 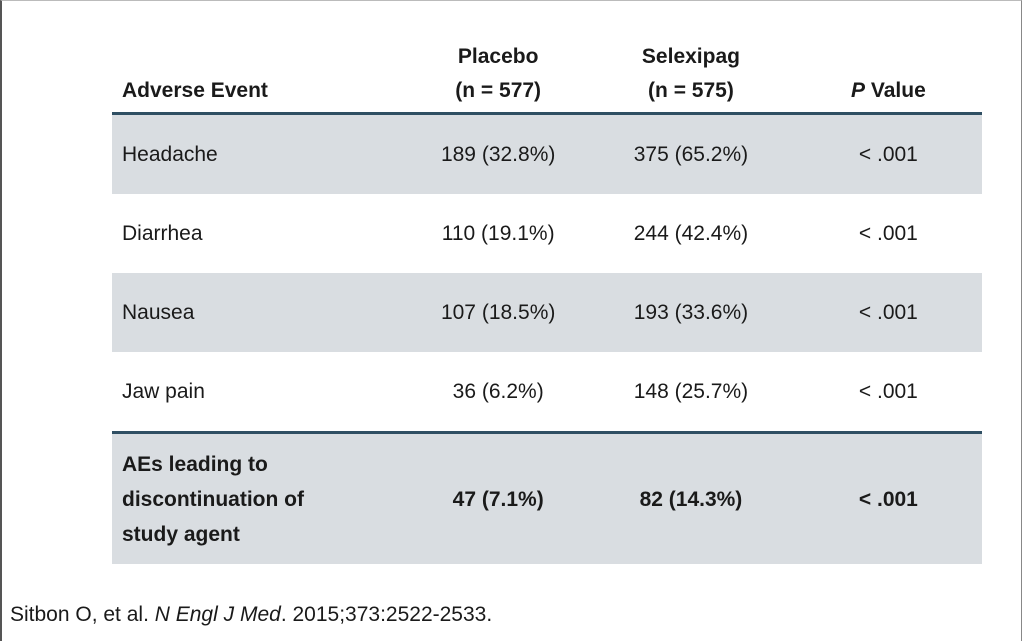 I want to click on row-selexipag: 244 (42.4%), so click(x=691, y=233).